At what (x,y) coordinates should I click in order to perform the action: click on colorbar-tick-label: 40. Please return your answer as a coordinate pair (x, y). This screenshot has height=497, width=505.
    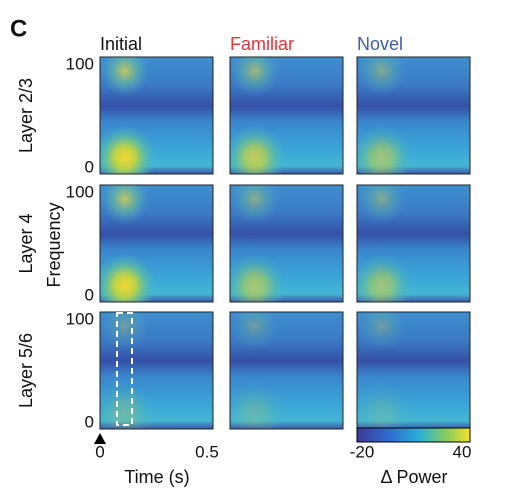
    Looking at the image, I should click on (462, 451).